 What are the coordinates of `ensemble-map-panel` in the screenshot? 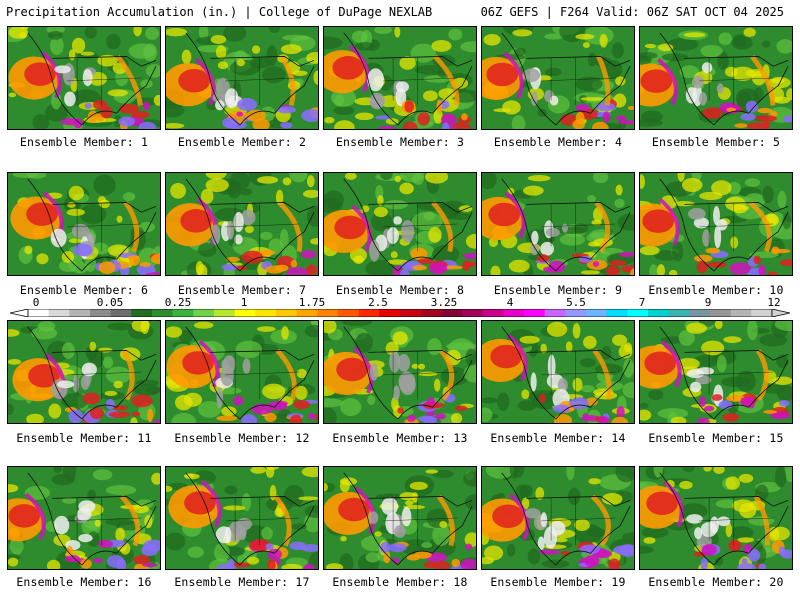 It's located at (84, 78).